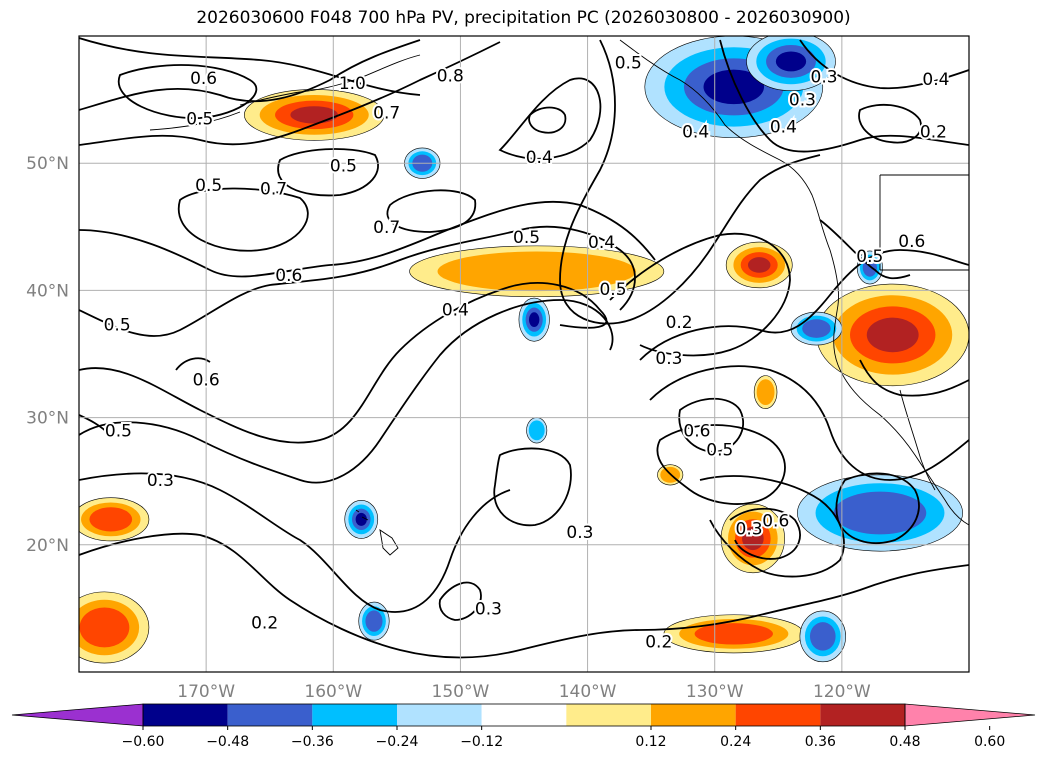 This screenshot has height=765, width=1047. Describe the element at coordinates (47, 291) in the screenshot. I see `latitude-tick-label: 40°N` at that location.